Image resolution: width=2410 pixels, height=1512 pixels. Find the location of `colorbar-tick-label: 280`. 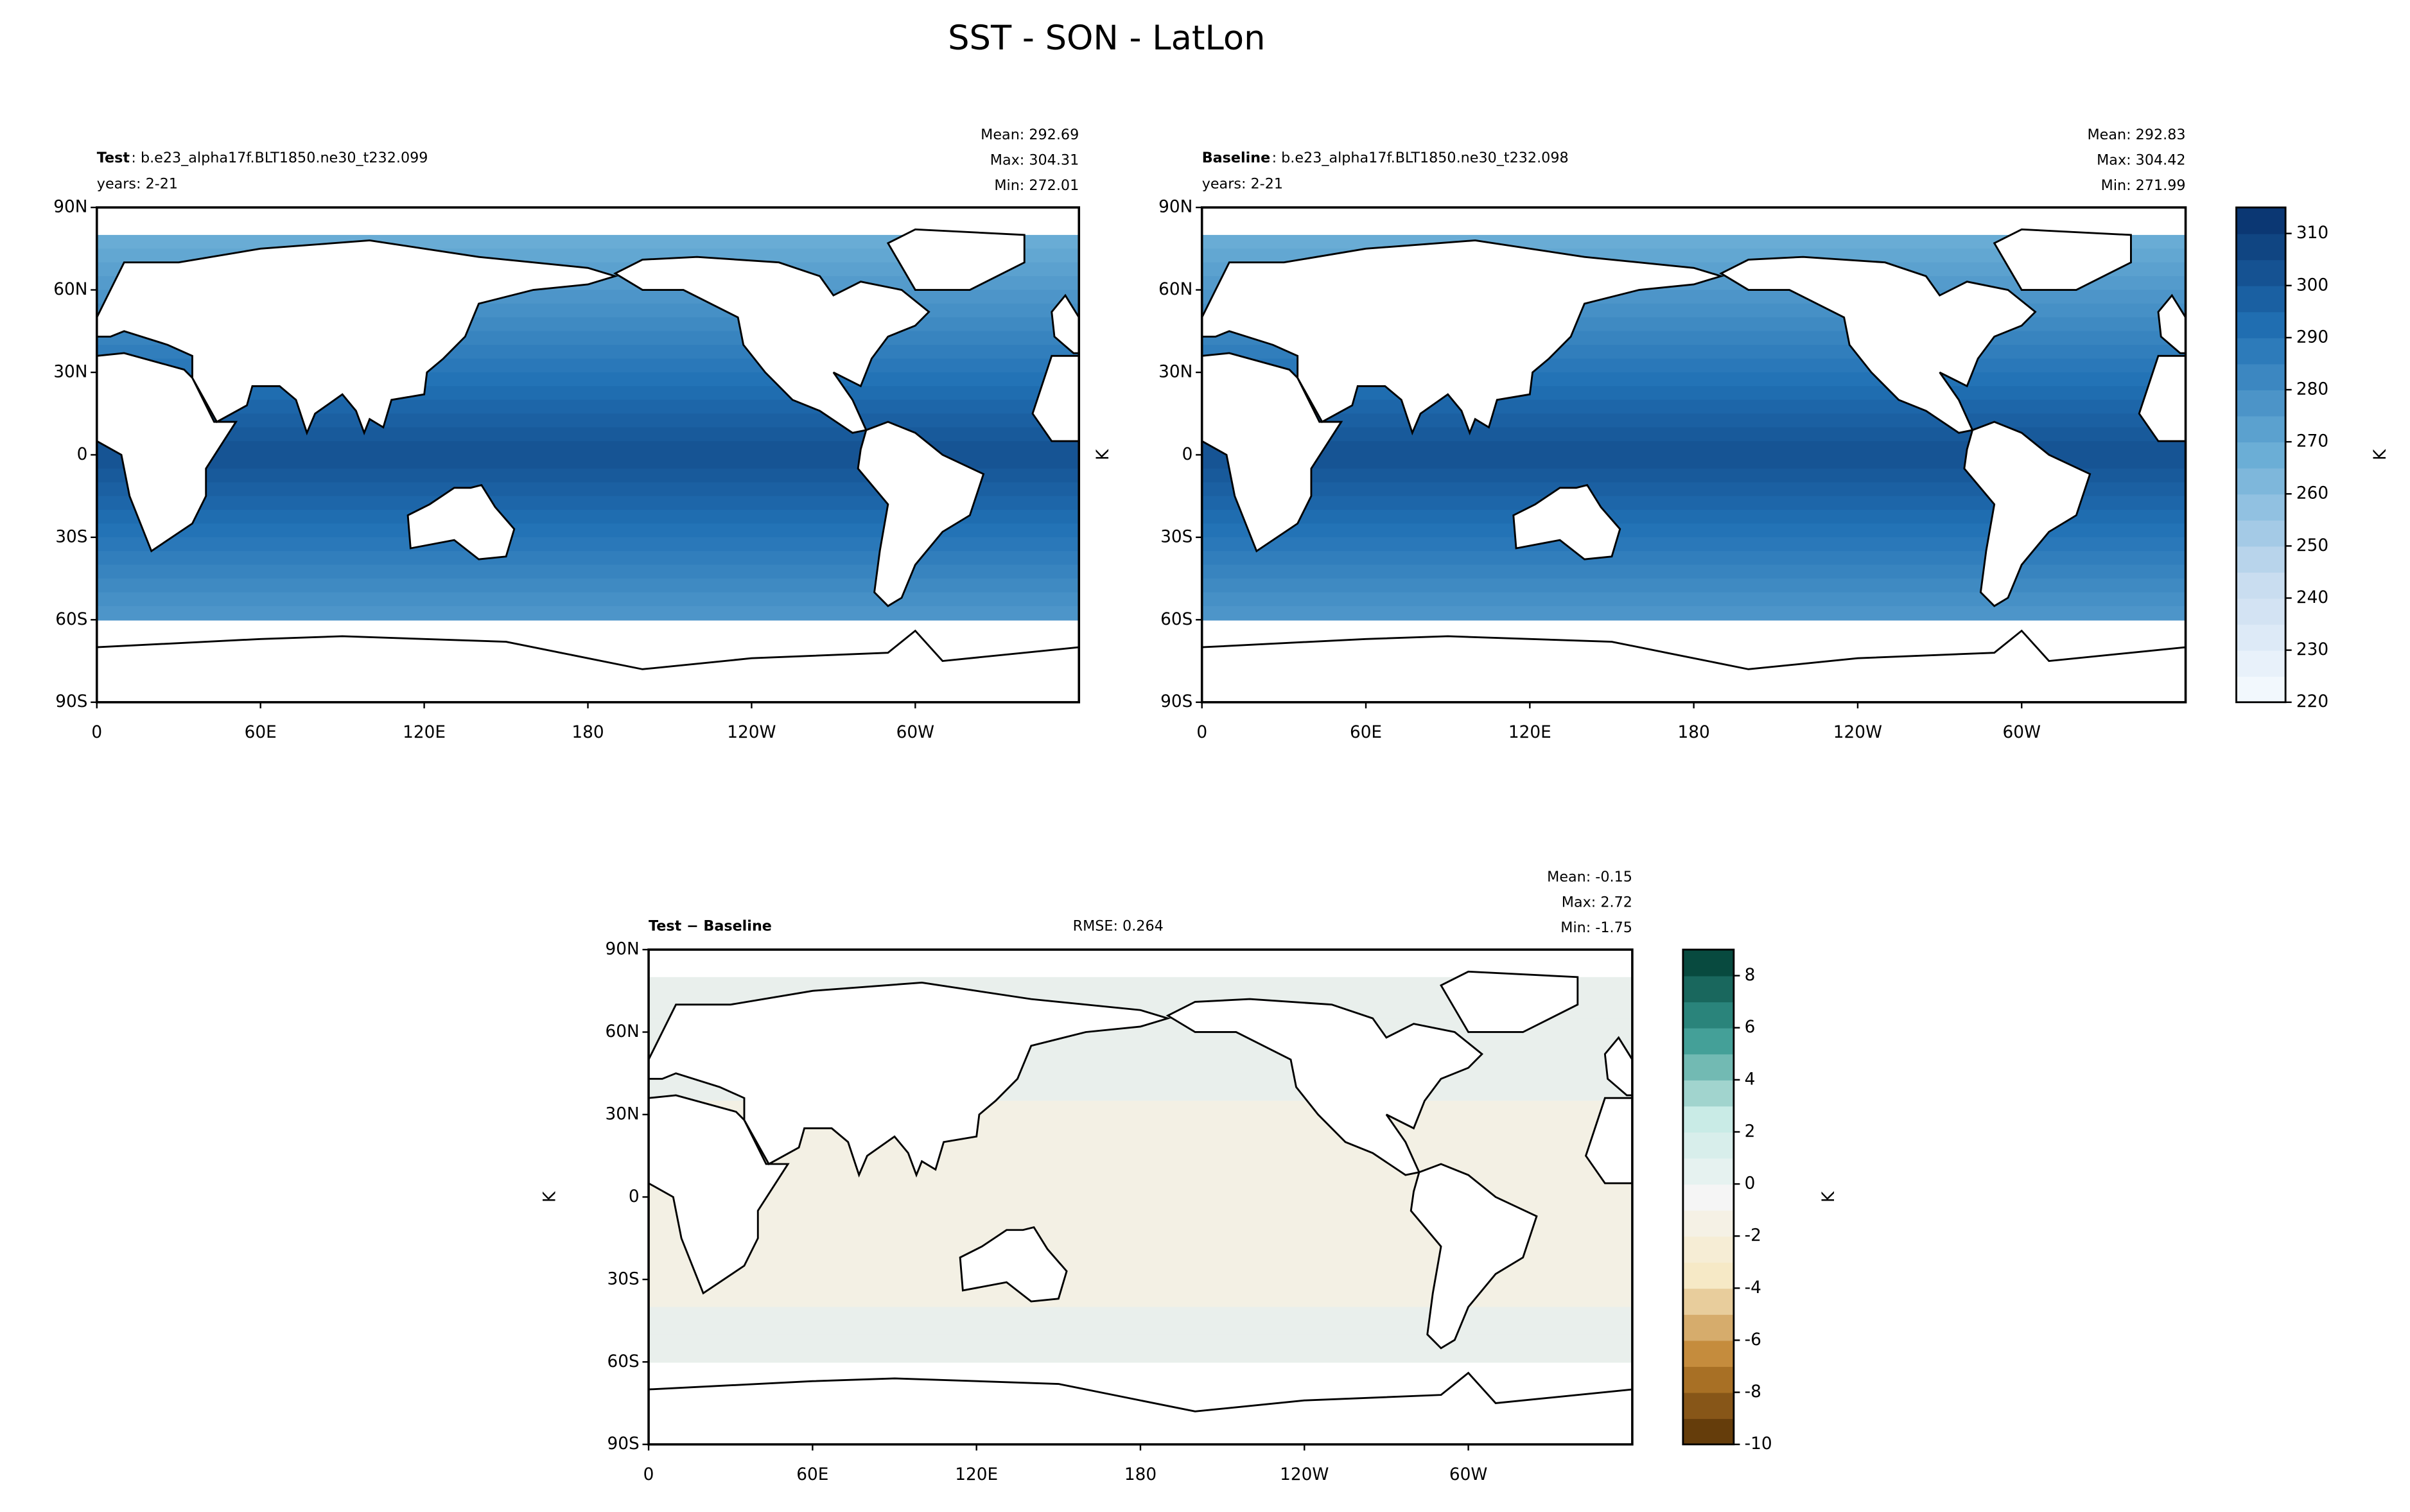

colorbar-tick-label: 280 is located at coordinates (2312, 389).